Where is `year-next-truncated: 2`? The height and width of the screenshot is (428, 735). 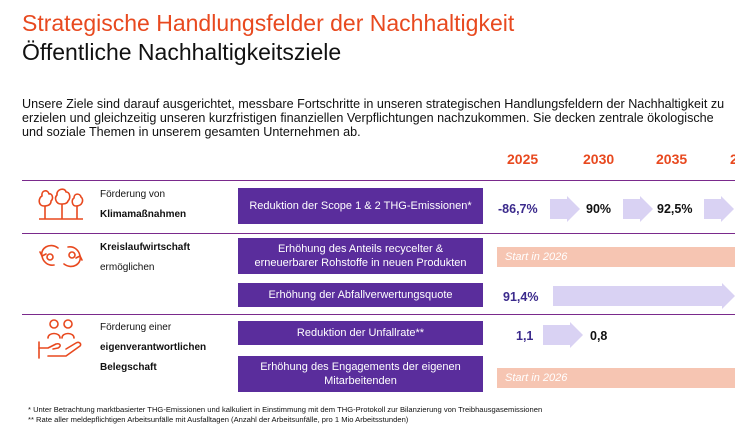 year-next-truncated: 2 is located at coordinates (732, 159).